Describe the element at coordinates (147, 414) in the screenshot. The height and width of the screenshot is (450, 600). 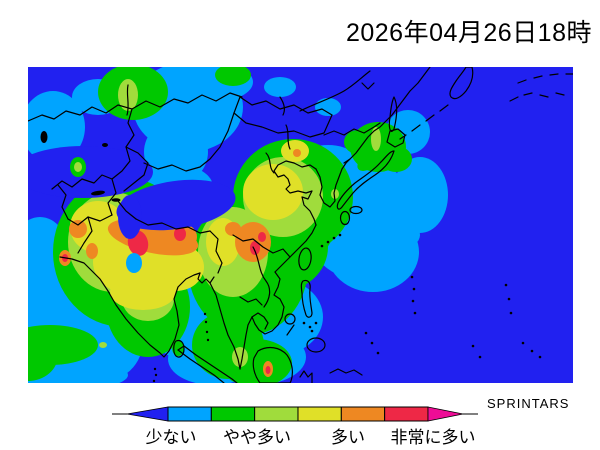
I see `legend-arrow-left` at that location.